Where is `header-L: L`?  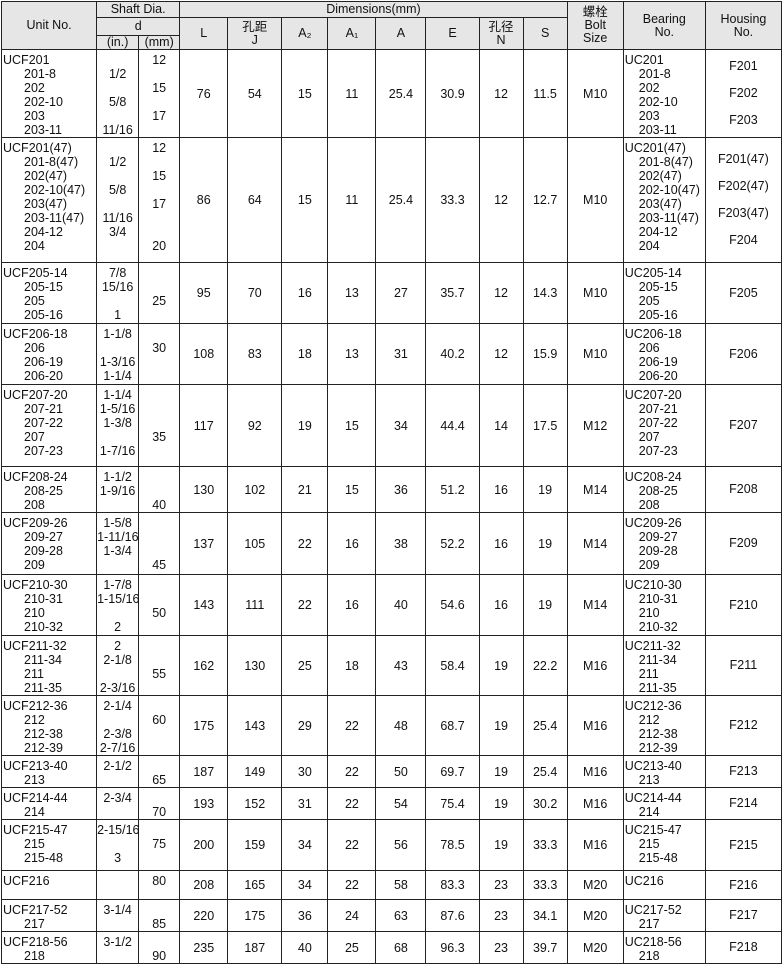 header-L: L is located at coordinates (204, 33).